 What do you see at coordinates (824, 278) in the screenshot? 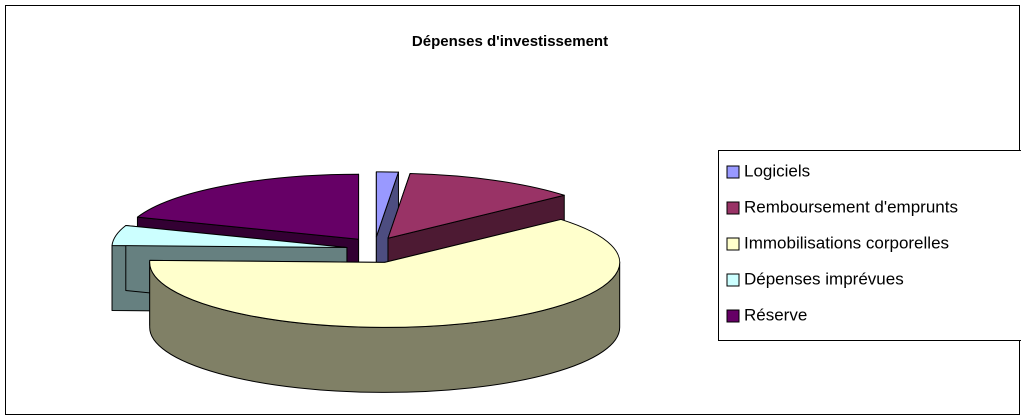
I see `legend-label: Dépenses imprévues` at bounding box center [824, 278].